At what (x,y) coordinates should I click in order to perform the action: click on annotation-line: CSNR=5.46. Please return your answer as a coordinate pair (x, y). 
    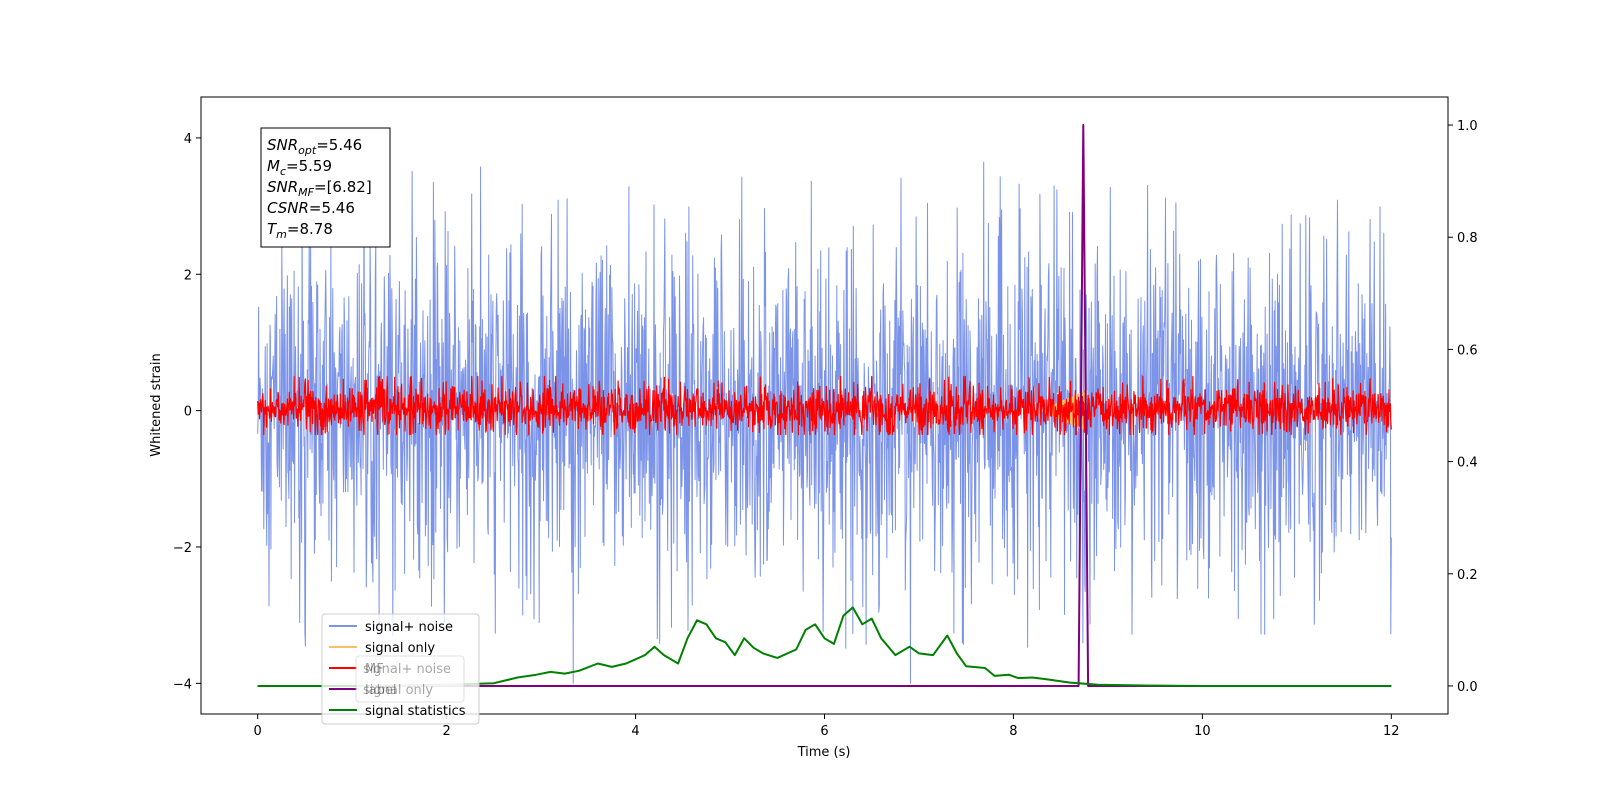
    Looking at the image, I should click on (311, 208).